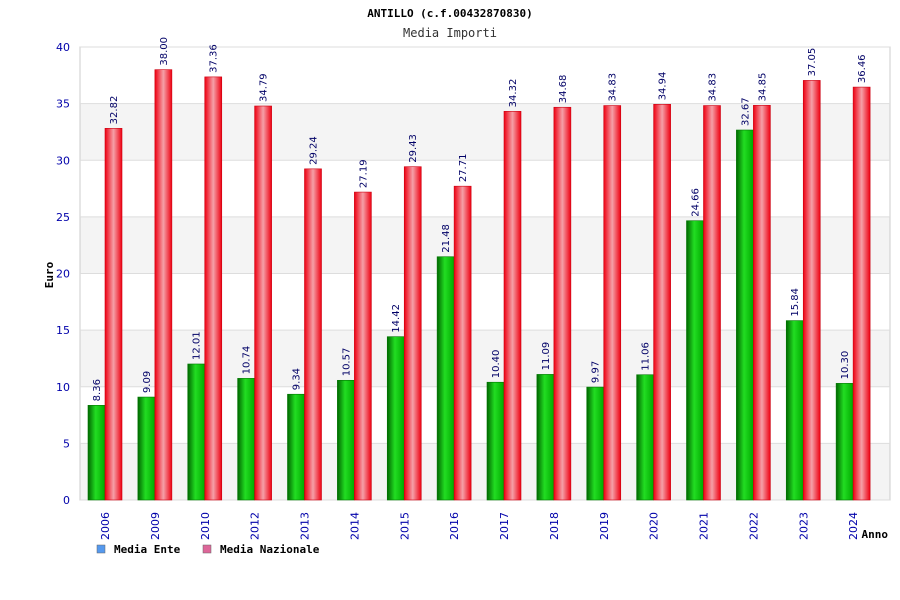 The height and width of the screenshot is (600, 900). I want to click on data-label: 37.36, so click(214, 58).